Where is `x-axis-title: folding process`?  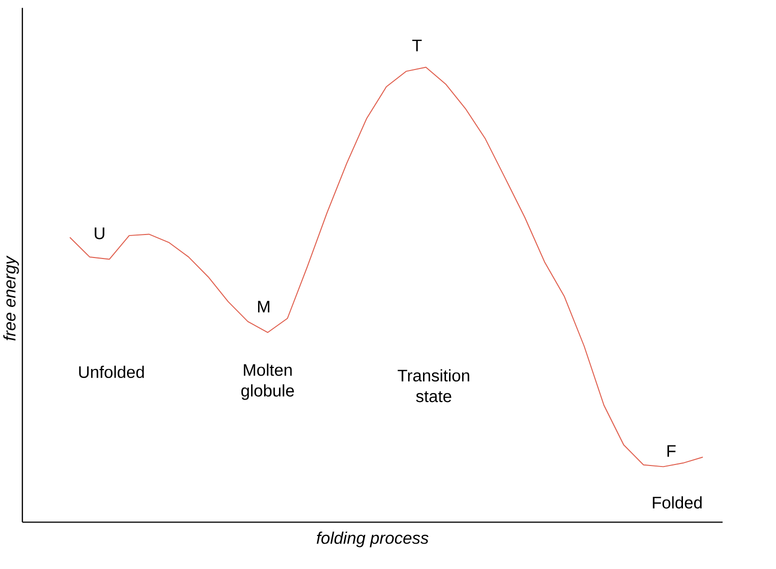
x-axis-title: folding process is located at coordinates (372, 540).